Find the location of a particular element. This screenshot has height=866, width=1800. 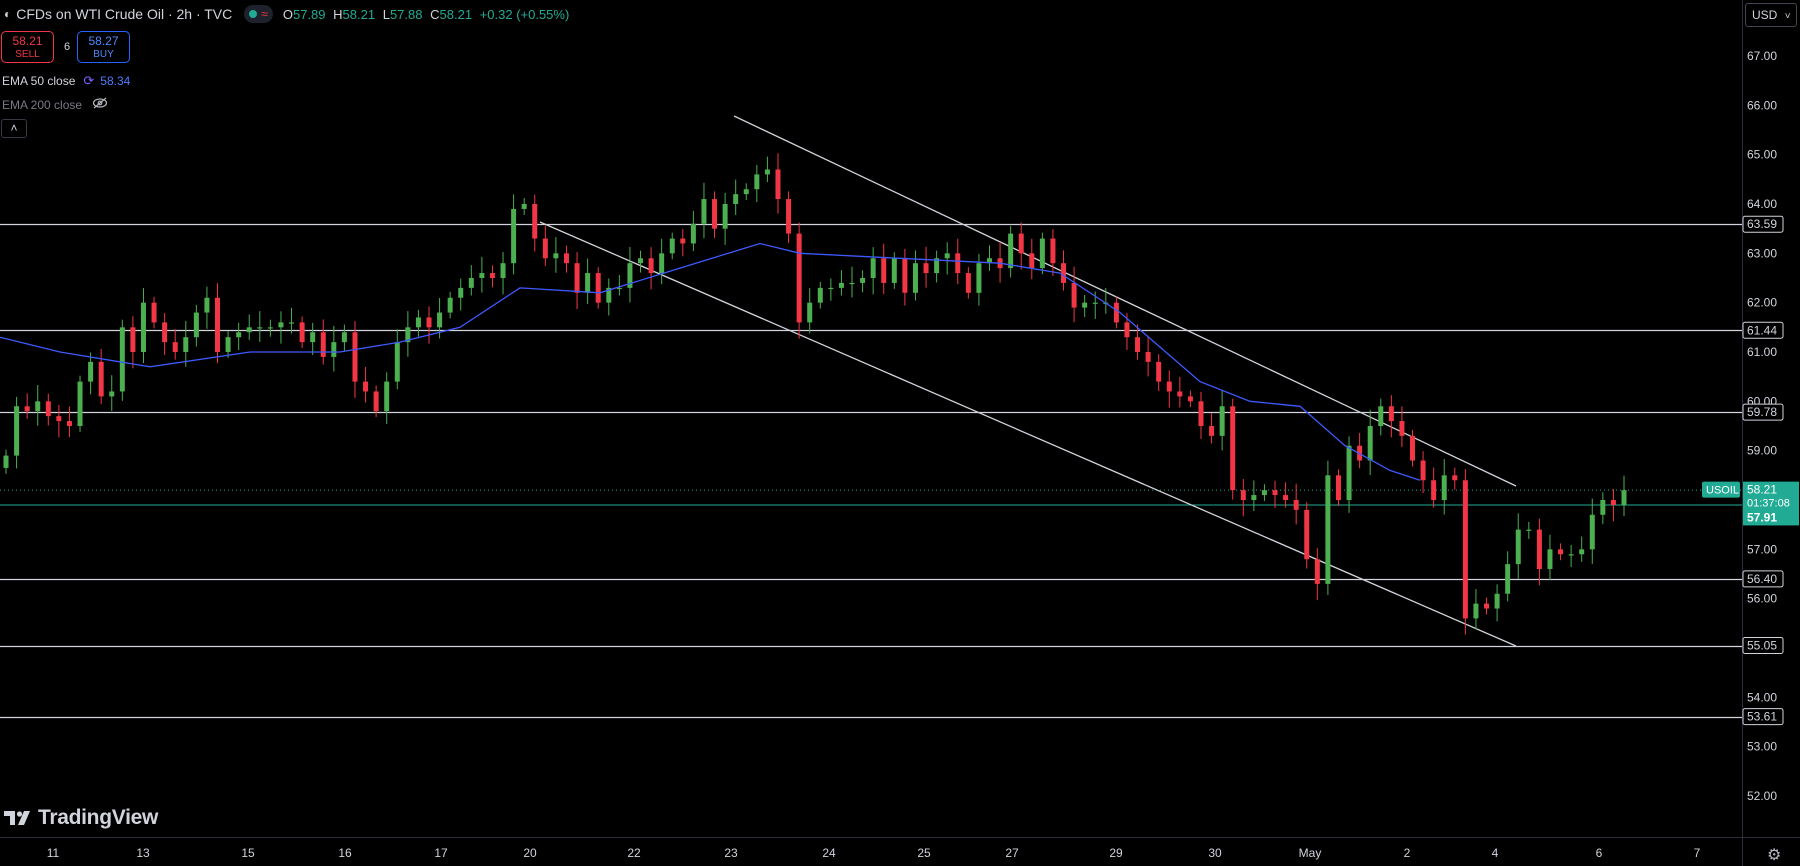

eye-hidden-icon is located at coordinates (100, 104).